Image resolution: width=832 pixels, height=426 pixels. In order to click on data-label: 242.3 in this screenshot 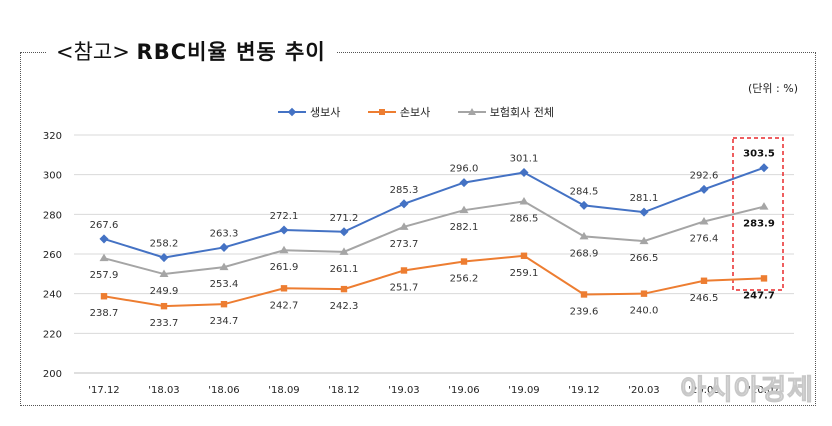, I will do `click(344, 306)`.